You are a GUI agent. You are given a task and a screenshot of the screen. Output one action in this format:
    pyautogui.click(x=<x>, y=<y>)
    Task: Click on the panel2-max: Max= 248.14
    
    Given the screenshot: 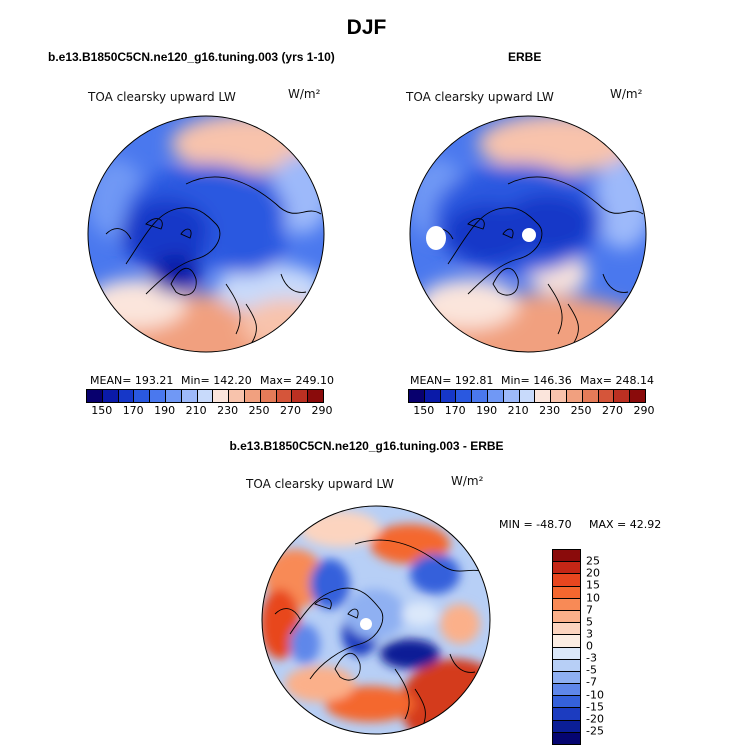 What is the action you would take?
    pyautogui.click(x=617, y=380)
    